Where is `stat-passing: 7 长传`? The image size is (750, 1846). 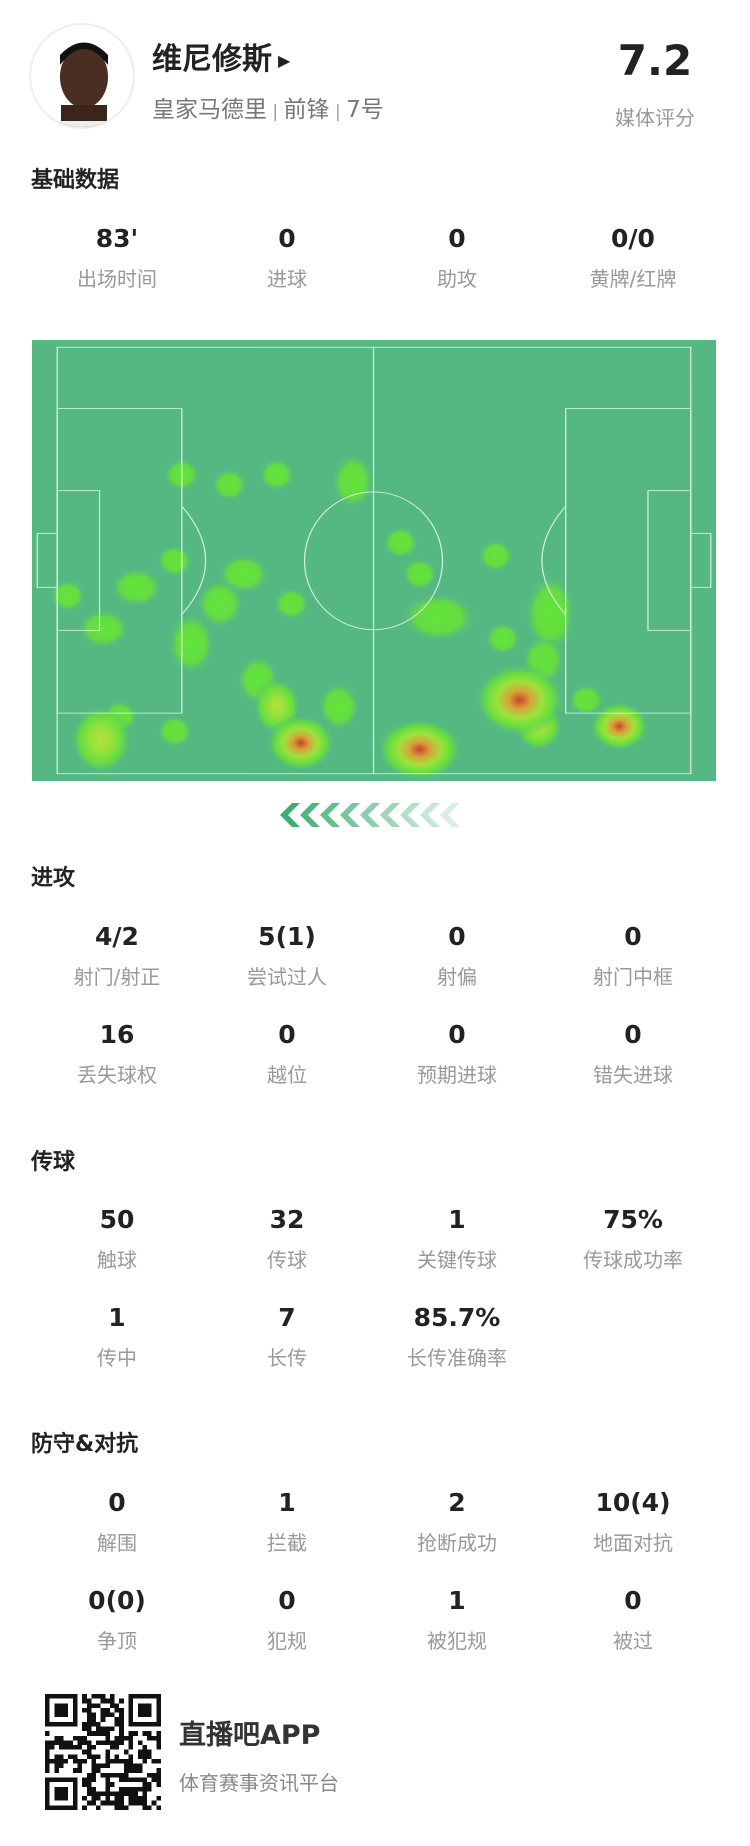
stat-passing: 7 长传 is located at coordinates (287, 1337).